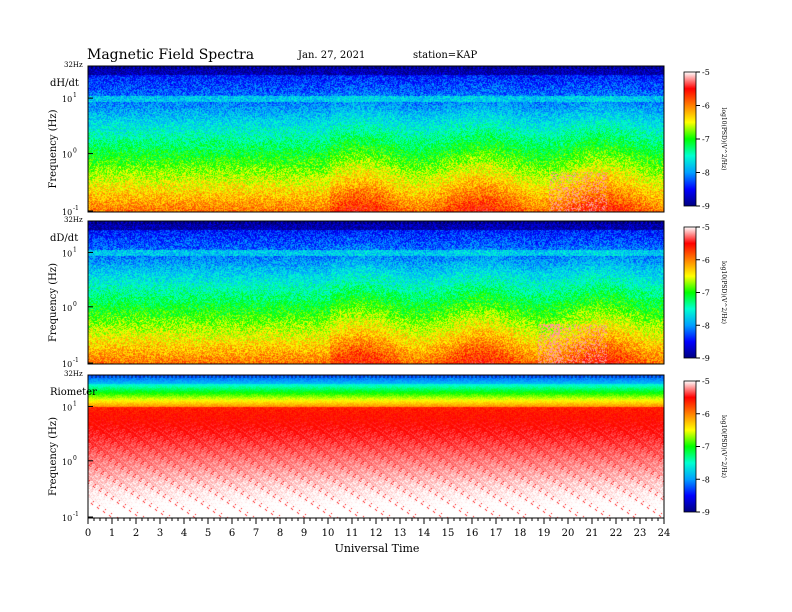 Image resolution: width=792 pixels, height=612 pixels. Describe the element at coordinates (472, 533) in the screenshot. I see `x-tick-label: 16` at that location.